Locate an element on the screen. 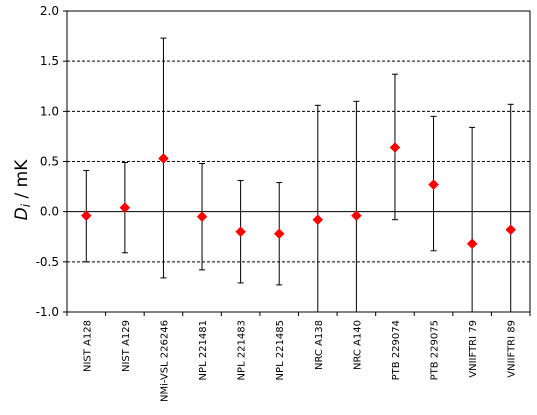  x-category-label: NRC A138 is located at coordinates (319, 345).